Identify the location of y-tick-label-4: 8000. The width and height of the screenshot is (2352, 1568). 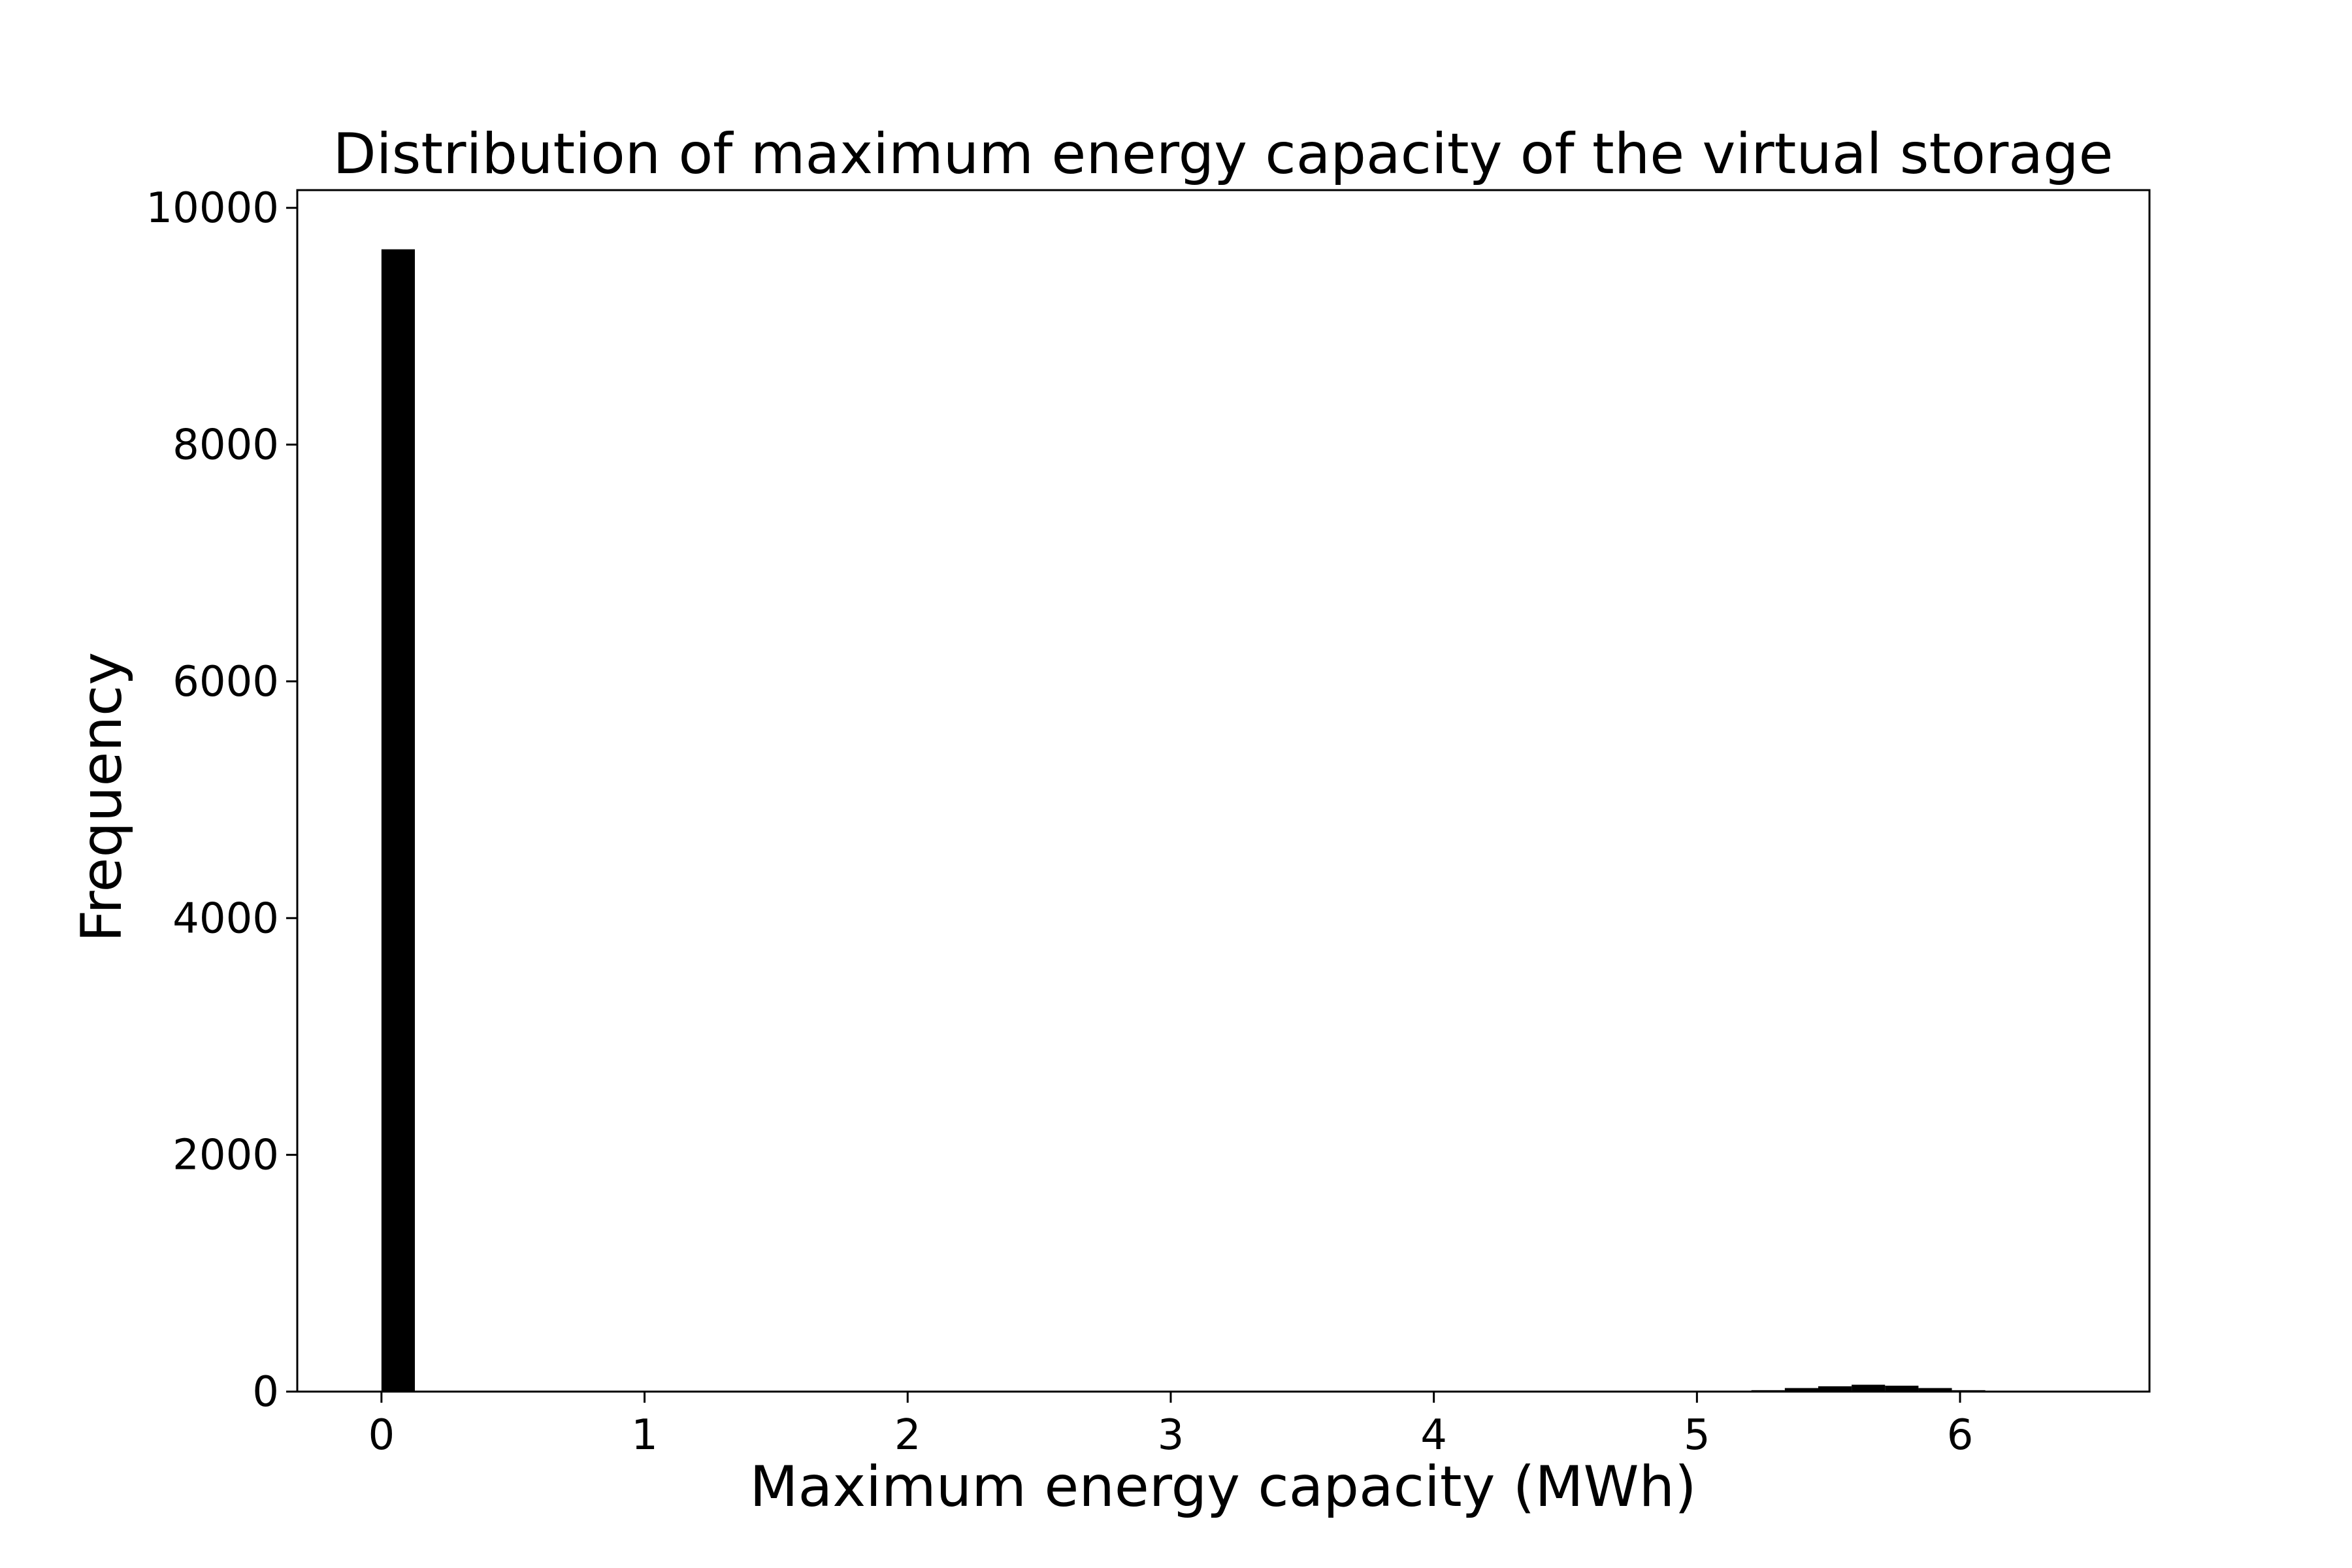
(225, 445).